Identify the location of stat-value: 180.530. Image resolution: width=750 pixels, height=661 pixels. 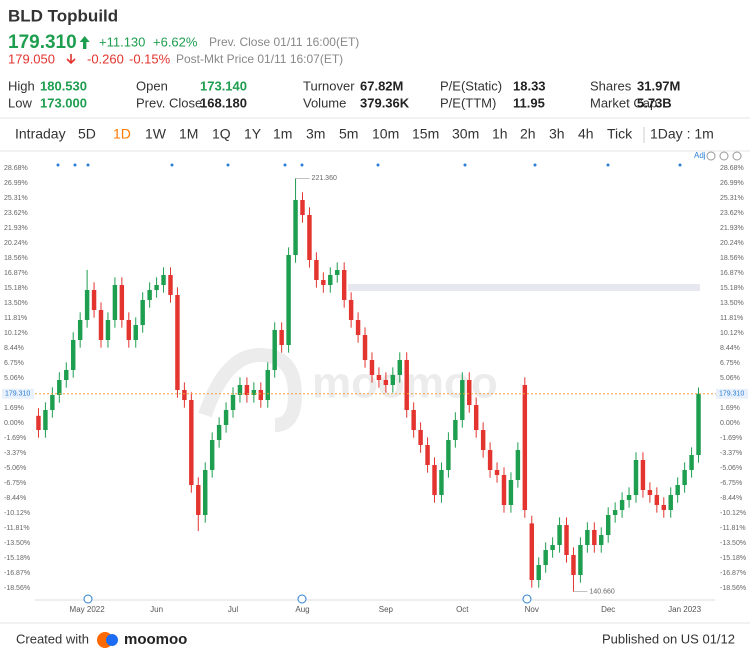
(63, 85).